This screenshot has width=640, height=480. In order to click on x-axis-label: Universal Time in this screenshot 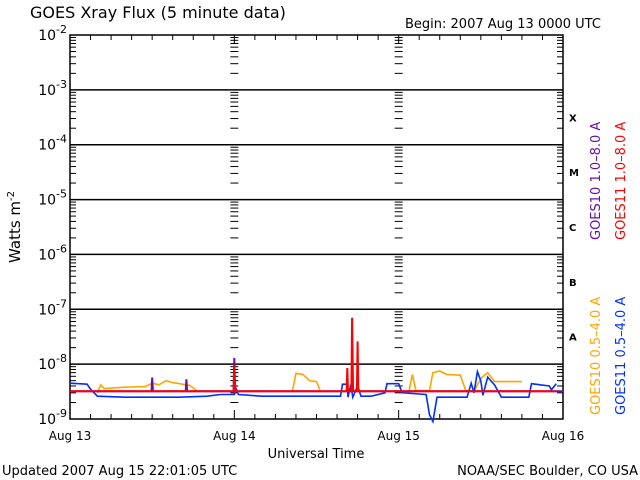, I will do `click(316, 454)`.